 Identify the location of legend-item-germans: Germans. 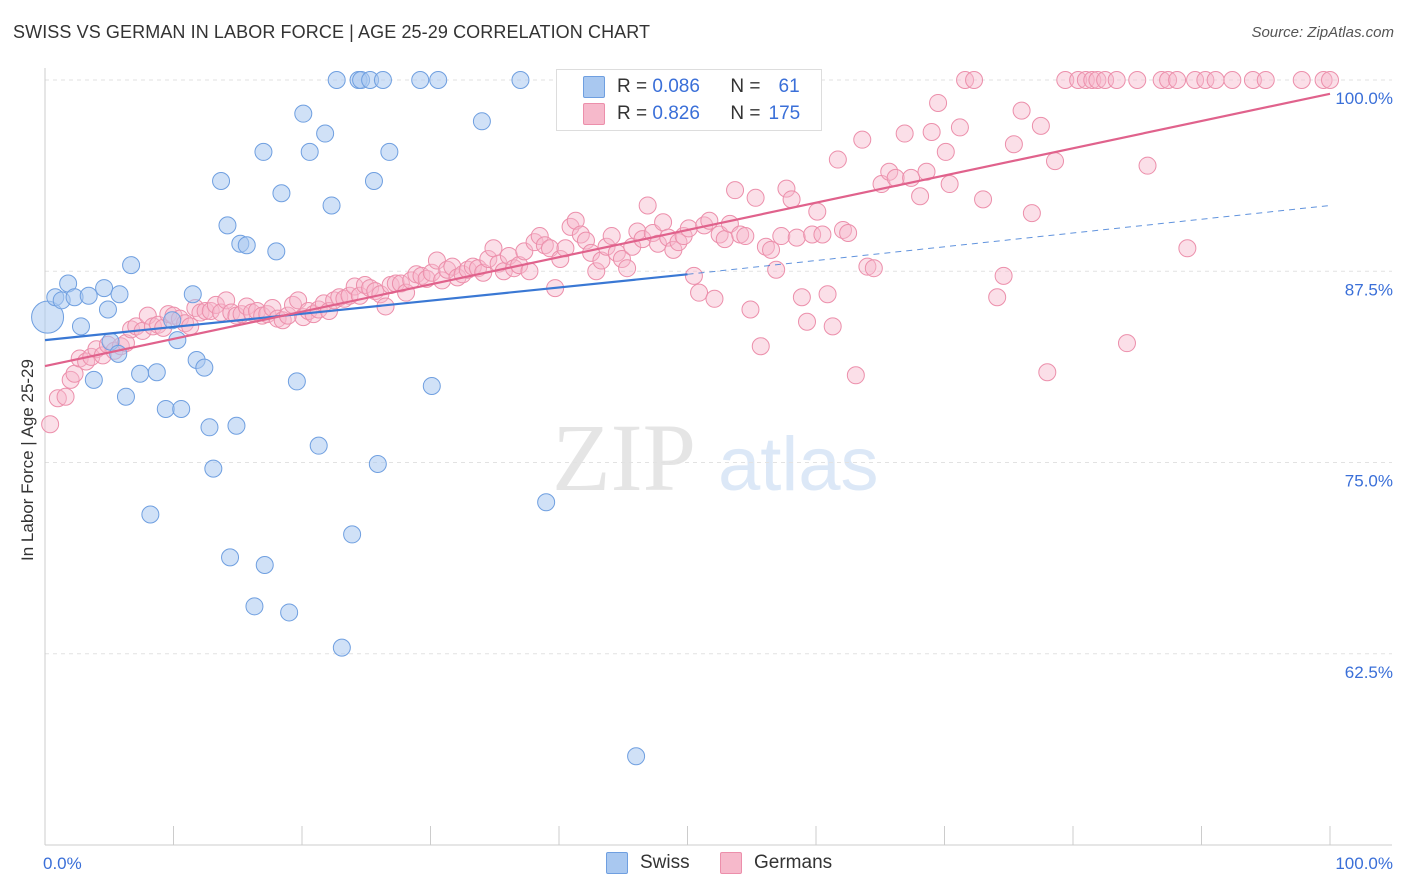
(776, 863).